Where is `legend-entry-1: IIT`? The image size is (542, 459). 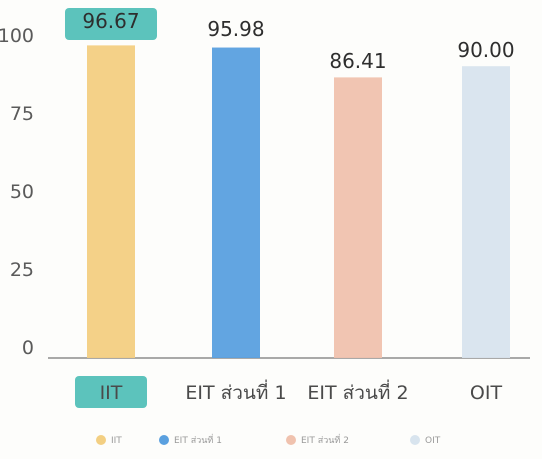 legend-entry-1: IIT is located at coordinates (109, 440).